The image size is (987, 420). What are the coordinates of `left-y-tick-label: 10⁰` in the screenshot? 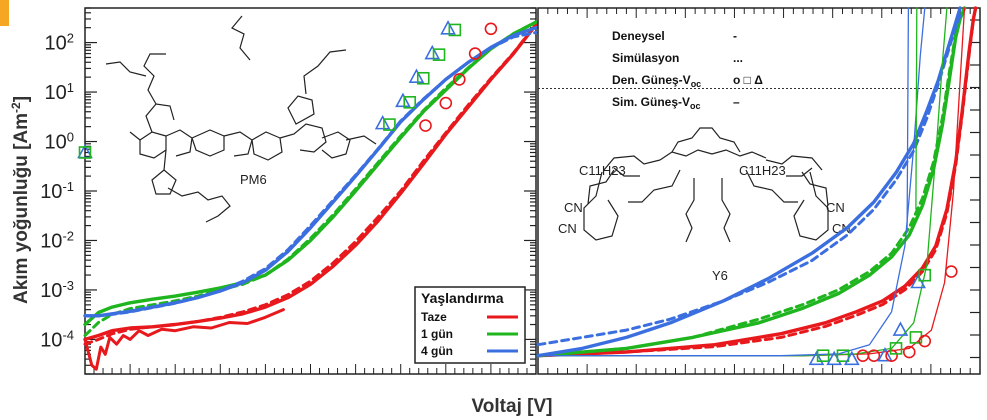 It's located at (59, 141).